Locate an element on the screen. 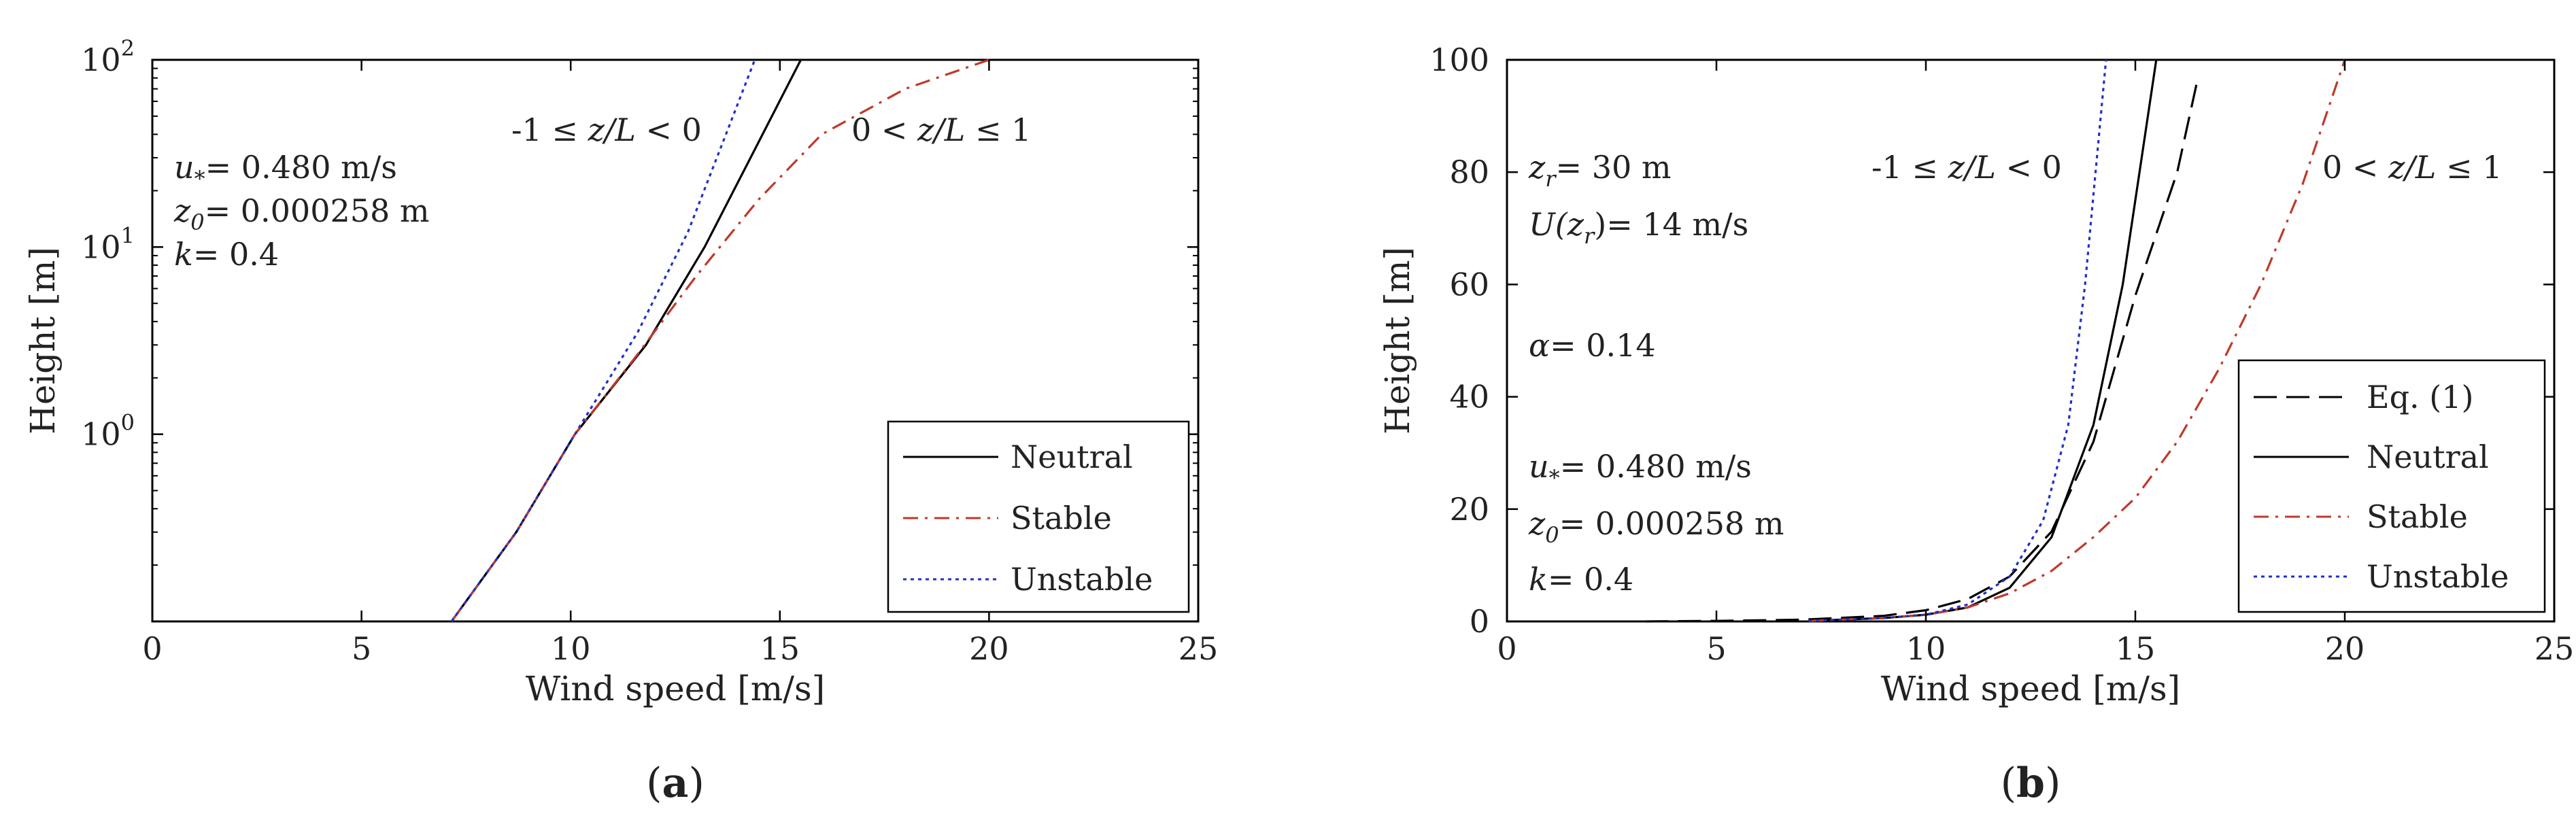  legend-label-unstable-a: Unstable is located at coordinates (1082, 579).